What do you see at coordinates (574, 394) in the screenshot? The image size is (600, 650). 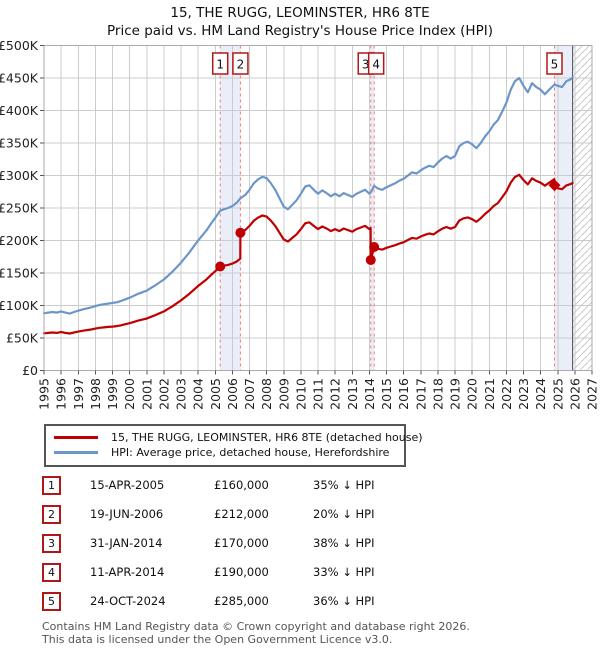 I see `x-tick-label: 2026` at bounding box center [574, 394].